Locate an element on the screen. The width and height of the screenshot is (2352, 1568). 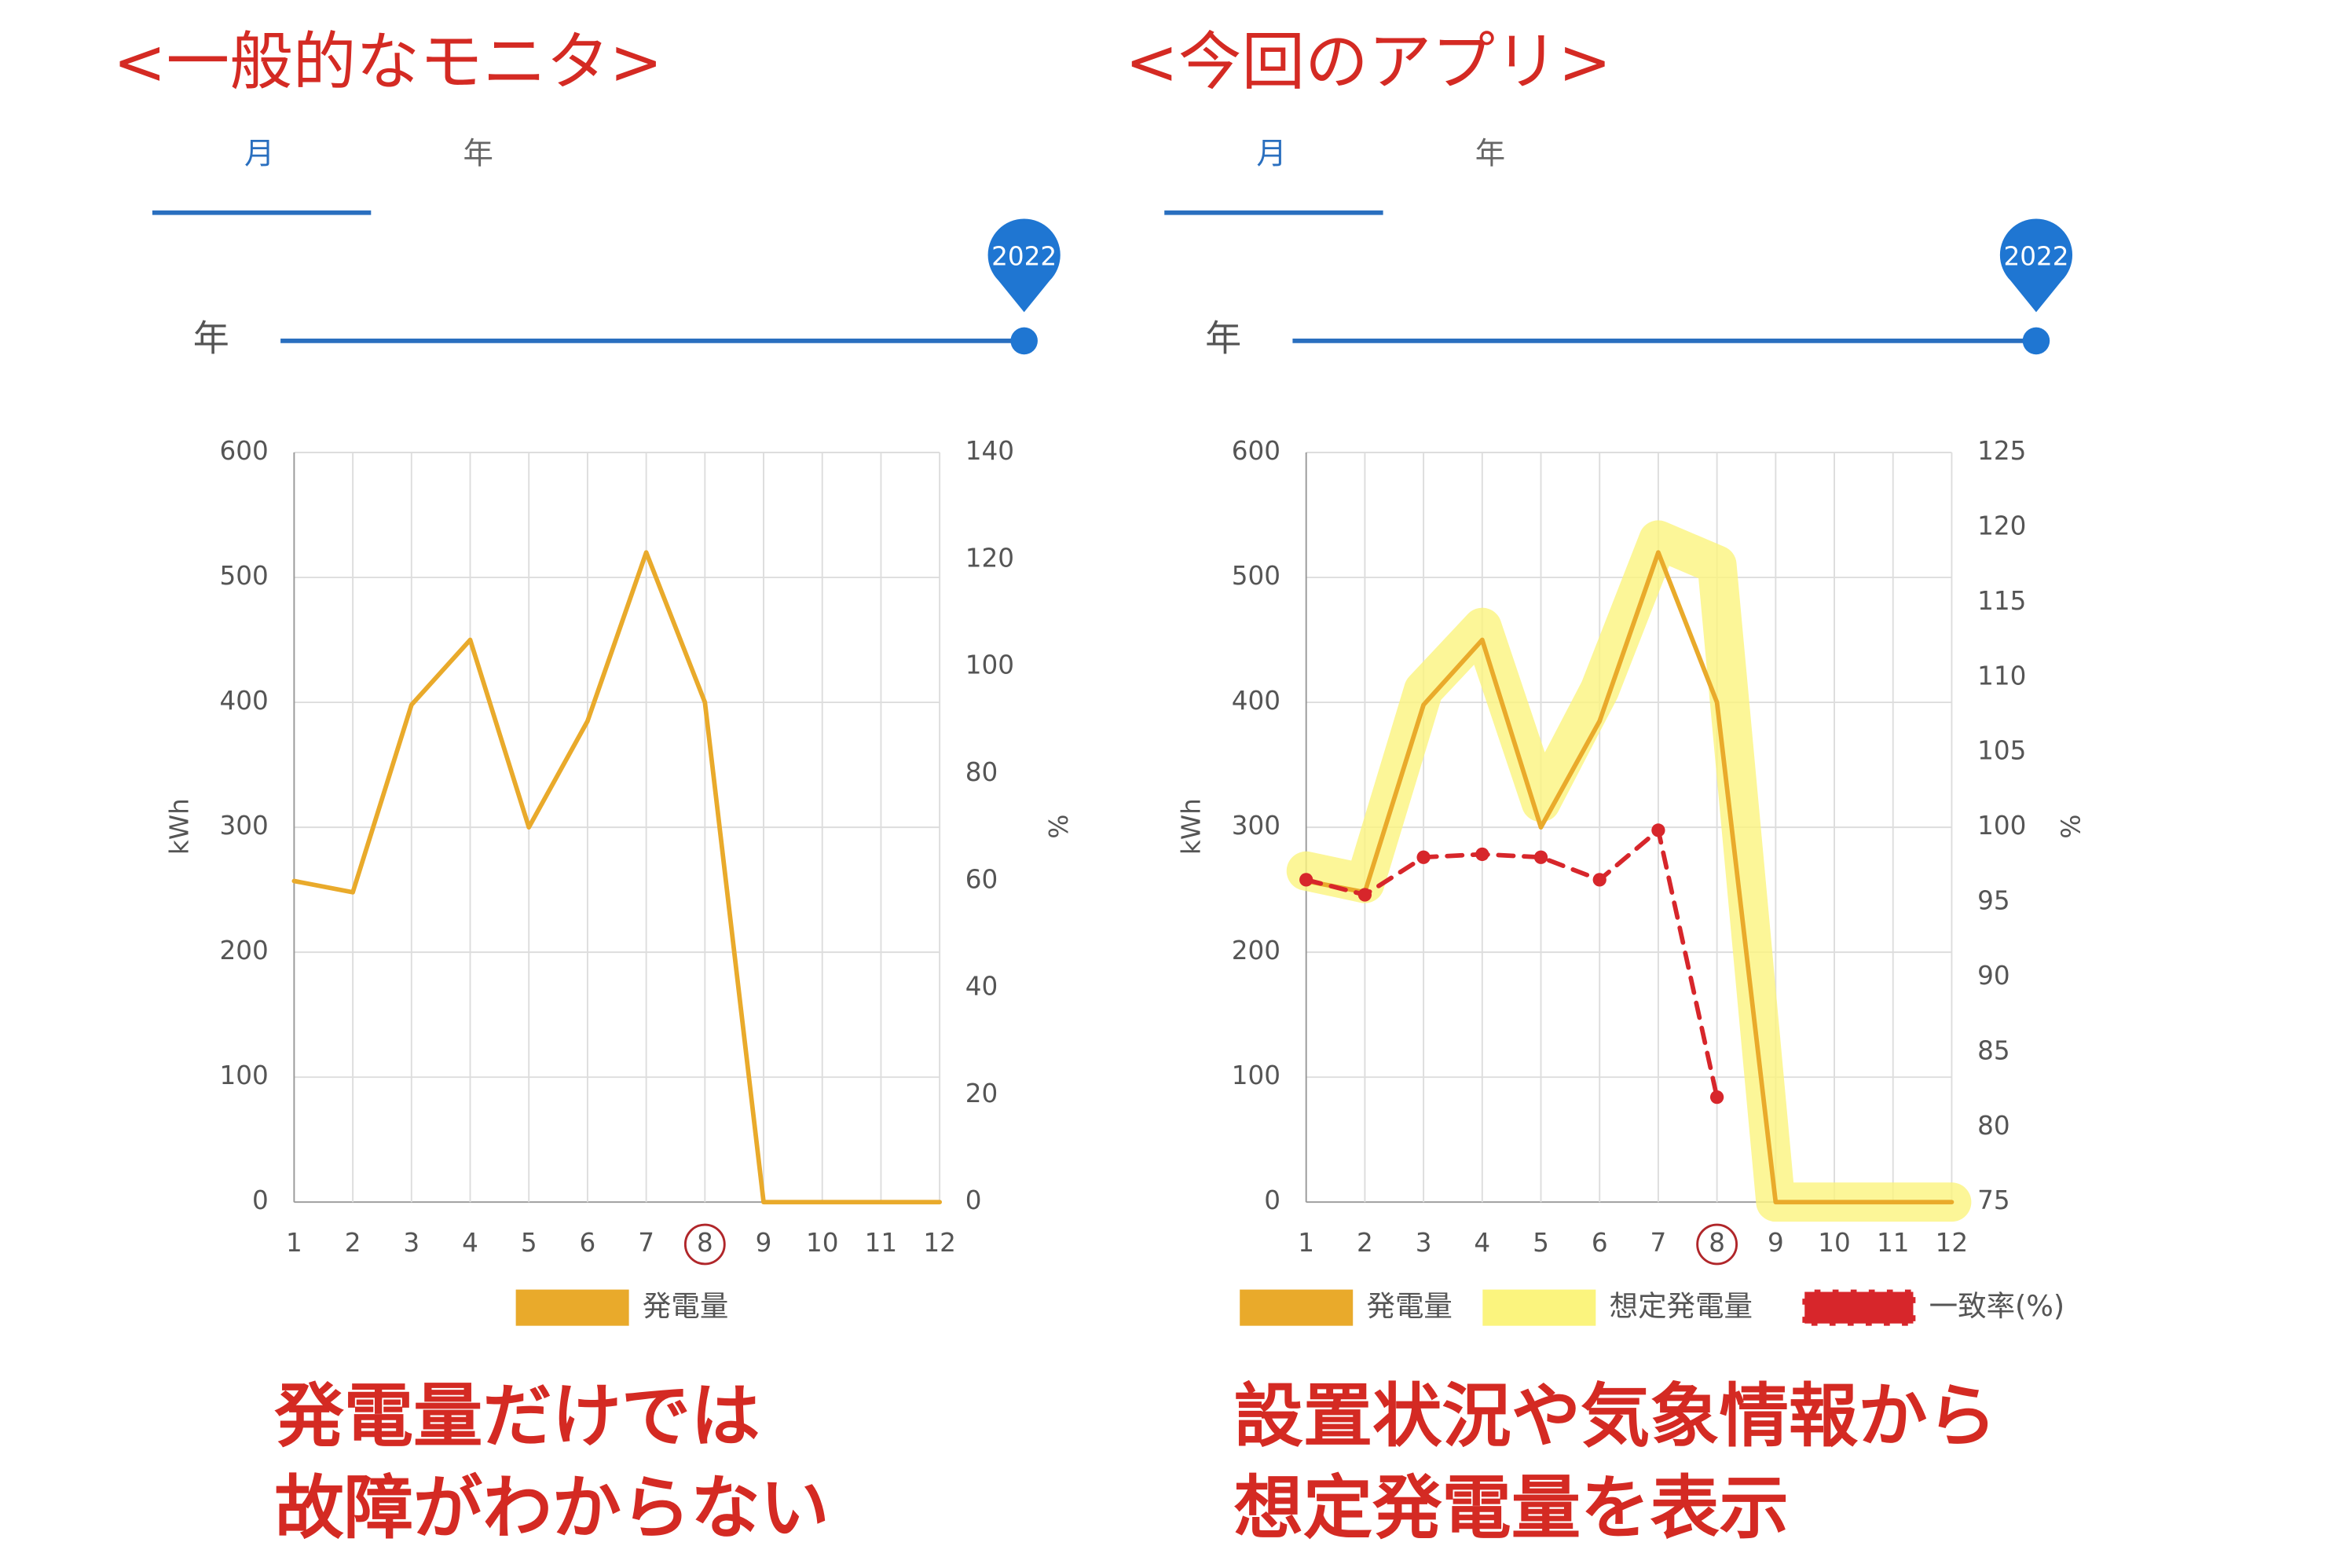
y2-tick-label: 20 is located at coordinates (982, 1093).